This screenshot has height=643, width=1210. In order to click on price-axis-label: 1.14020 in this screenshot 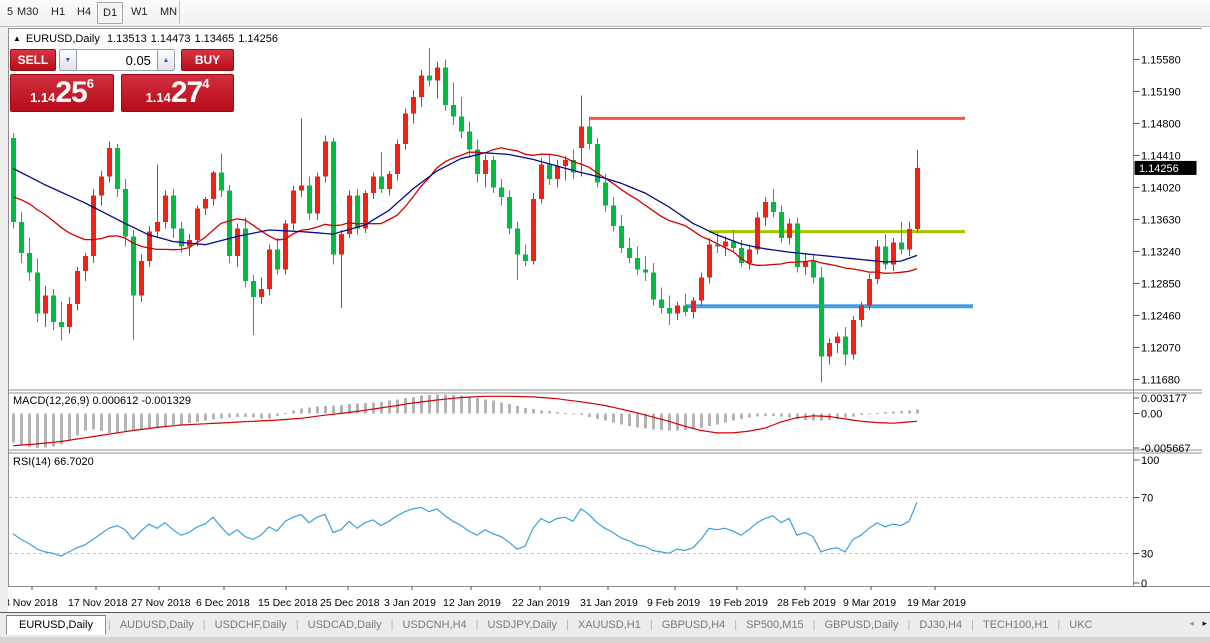, I will do `click(1161, 188)`.